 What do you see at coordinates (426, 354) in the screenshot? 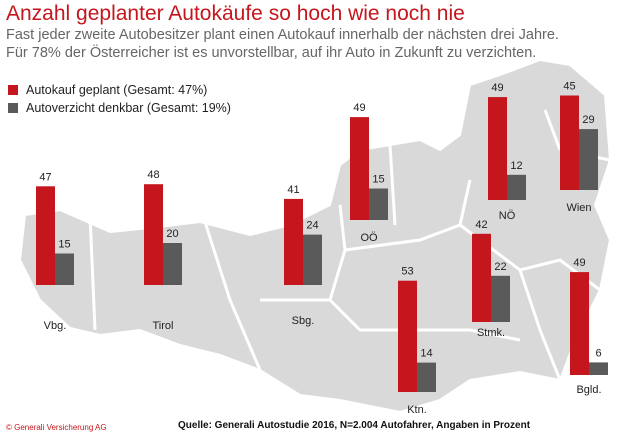
I see `value-label-optional: 14` at bounding box center [426, 354].